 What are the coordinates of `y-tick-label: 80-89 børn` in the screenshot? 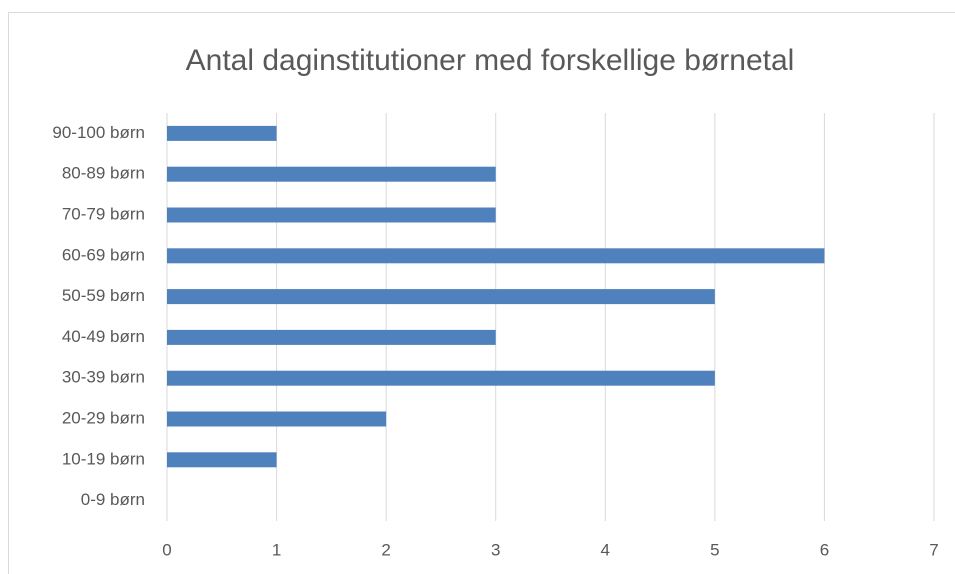 It's located at (103, 173).